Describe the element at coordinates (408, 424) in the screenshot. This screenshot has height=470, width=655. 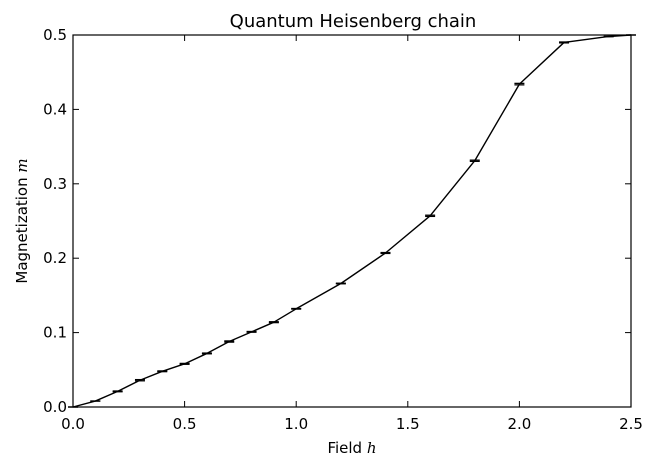
I see `x-tick-label: 1.5` at that location.